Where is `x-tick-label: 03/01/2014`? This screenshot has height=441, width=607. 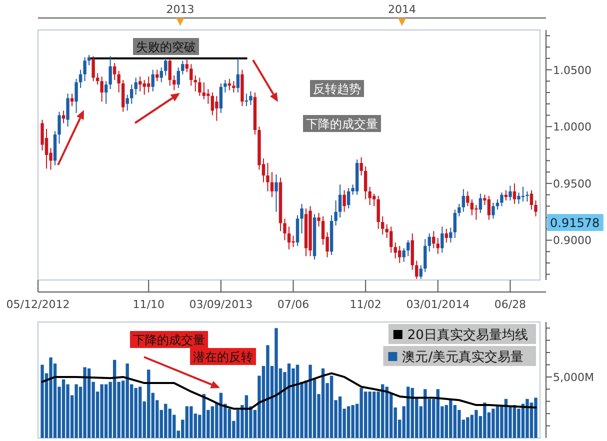 x-tick-label: 03/01/2014 is located at coordinates (438, 304).